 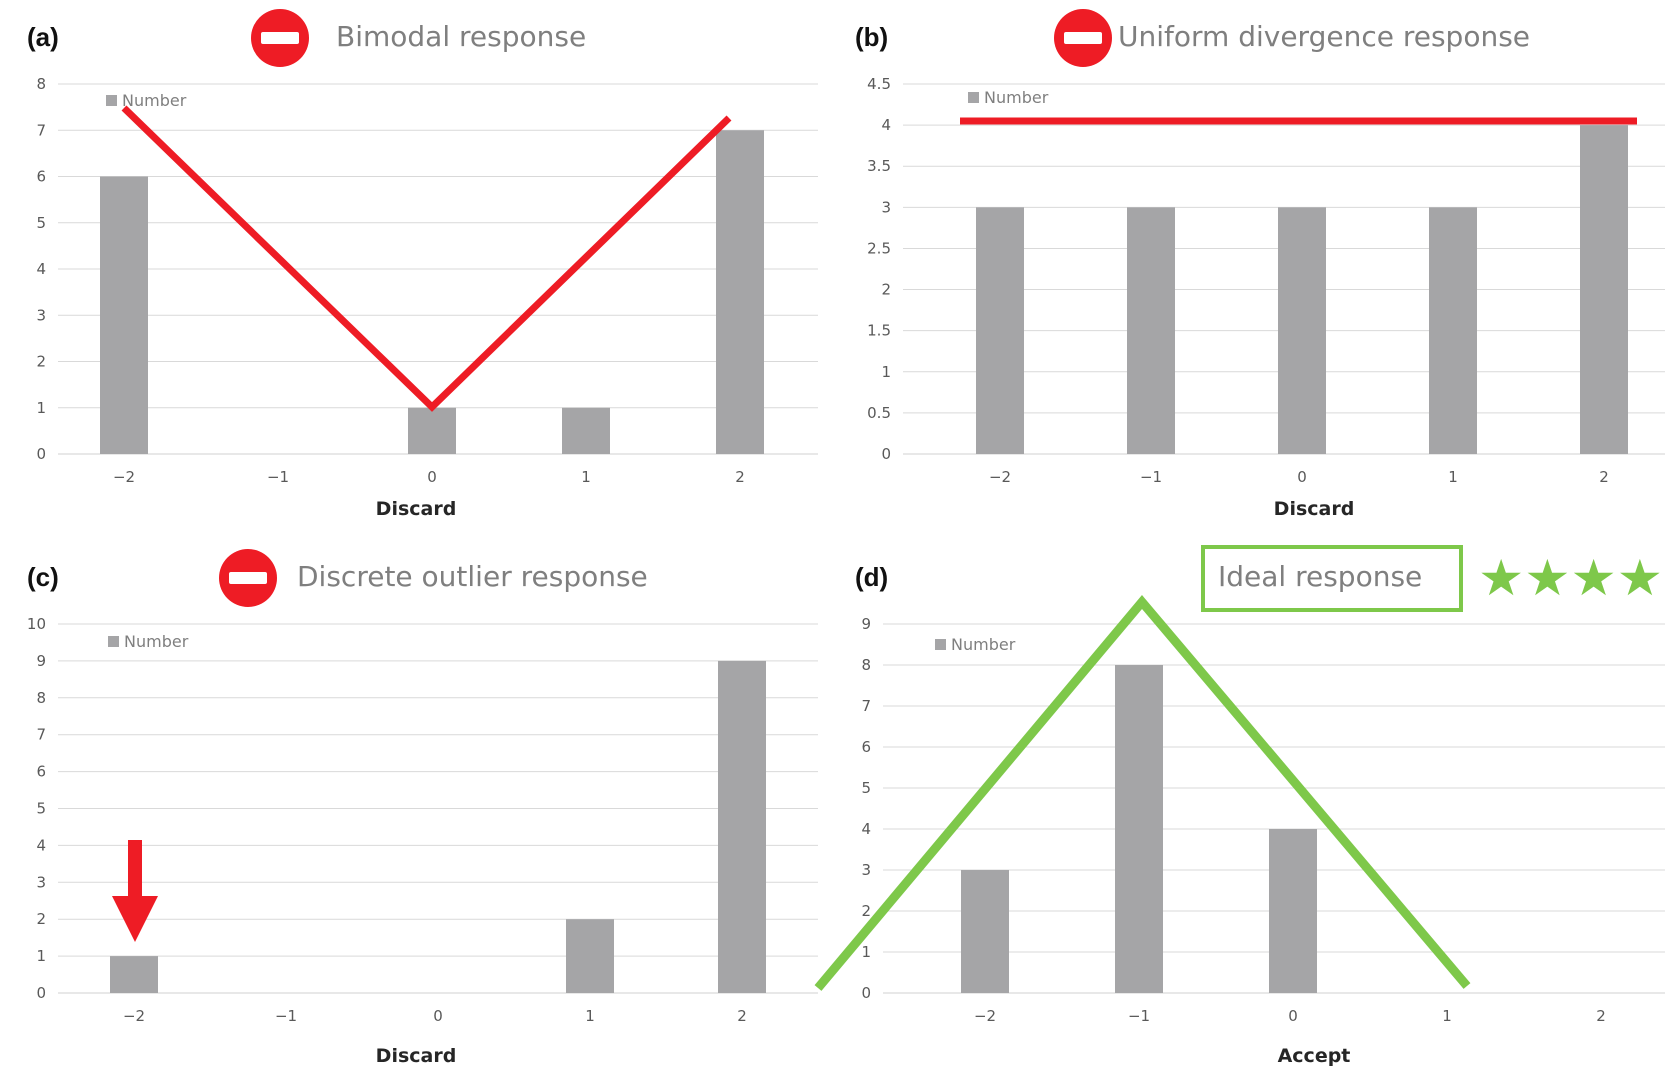 I want to click on chart-title: Uniform divergence response, so click(x=1324, y=36).